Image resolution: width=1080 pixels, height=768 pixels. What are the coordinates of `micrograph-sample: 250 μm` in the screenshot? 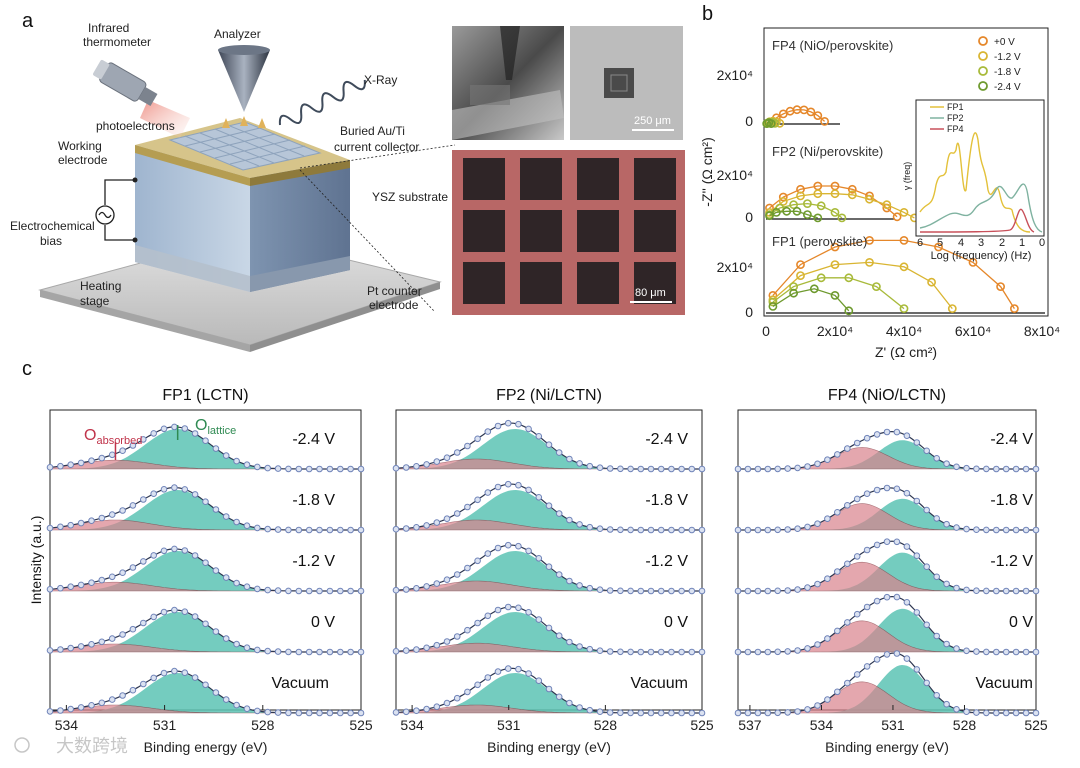 It's located at (626, 83).